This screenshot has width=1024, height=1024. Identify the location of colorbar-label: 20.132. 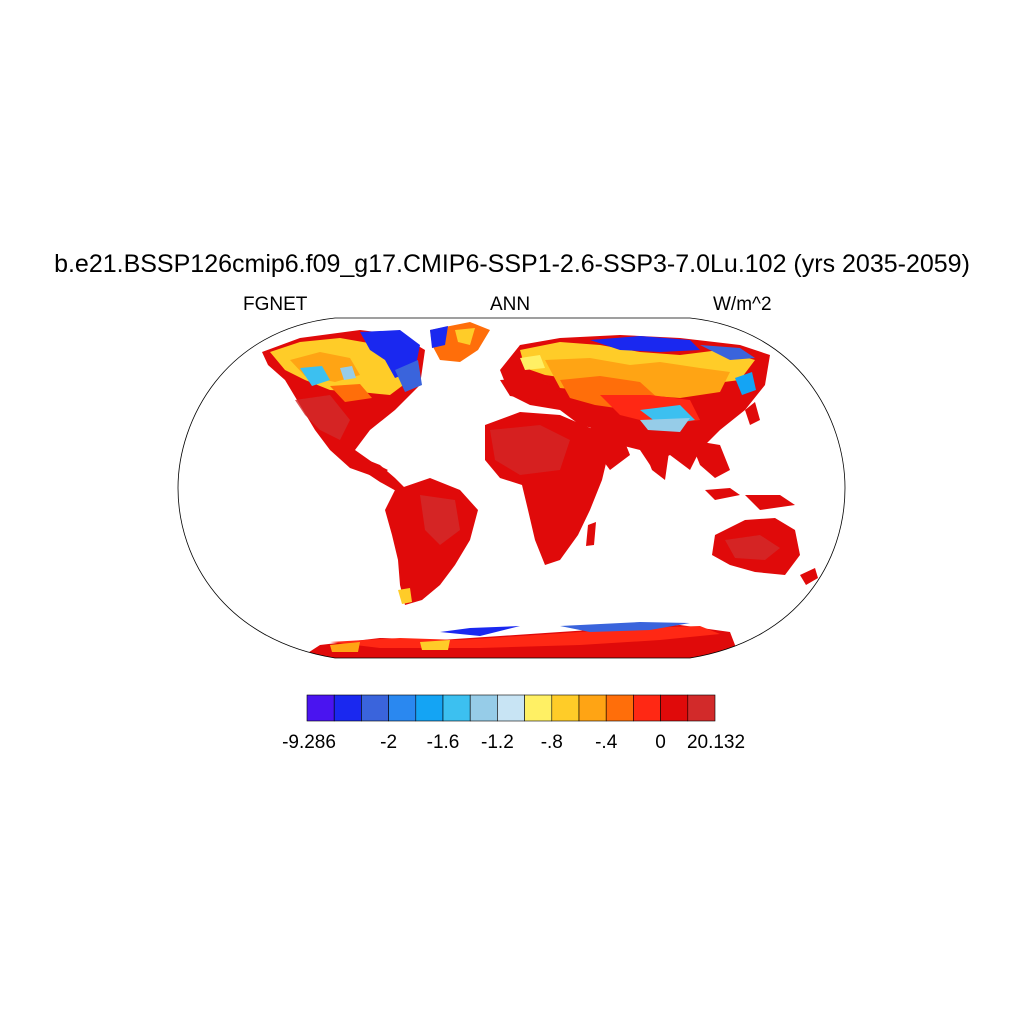
(716, 742).